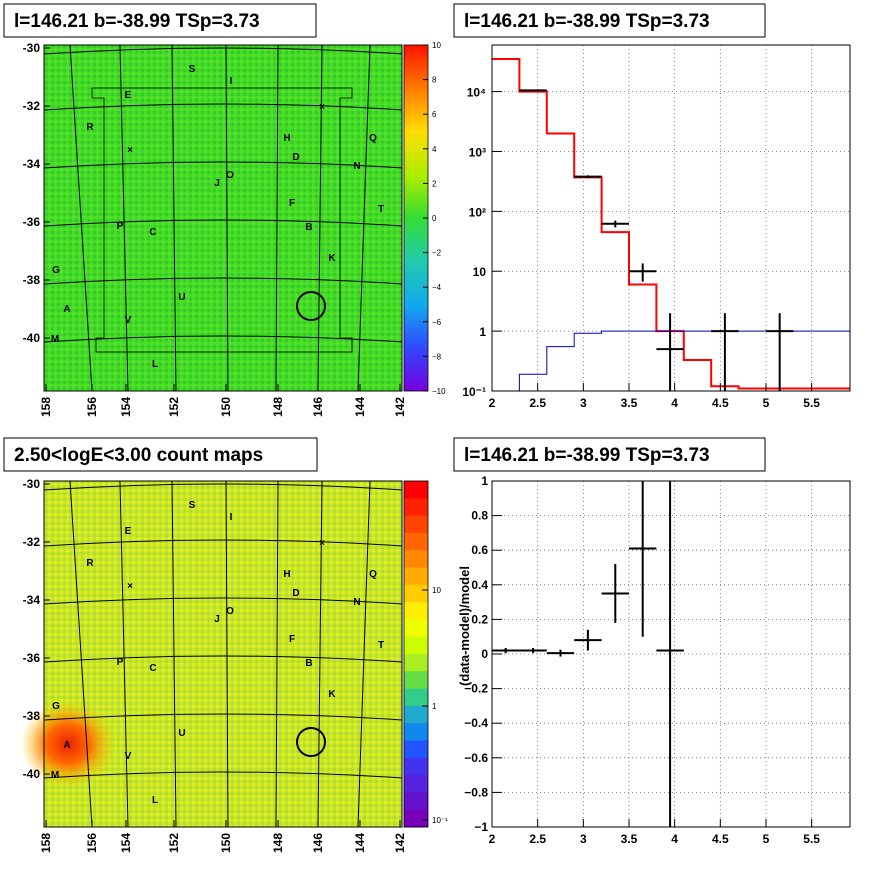  I want to click on br-y-ticks: −1 −0.8 −0.6 −0.4 −0.2 0 0.2 0.4 0.6 0.8 1, so click(483, 654).